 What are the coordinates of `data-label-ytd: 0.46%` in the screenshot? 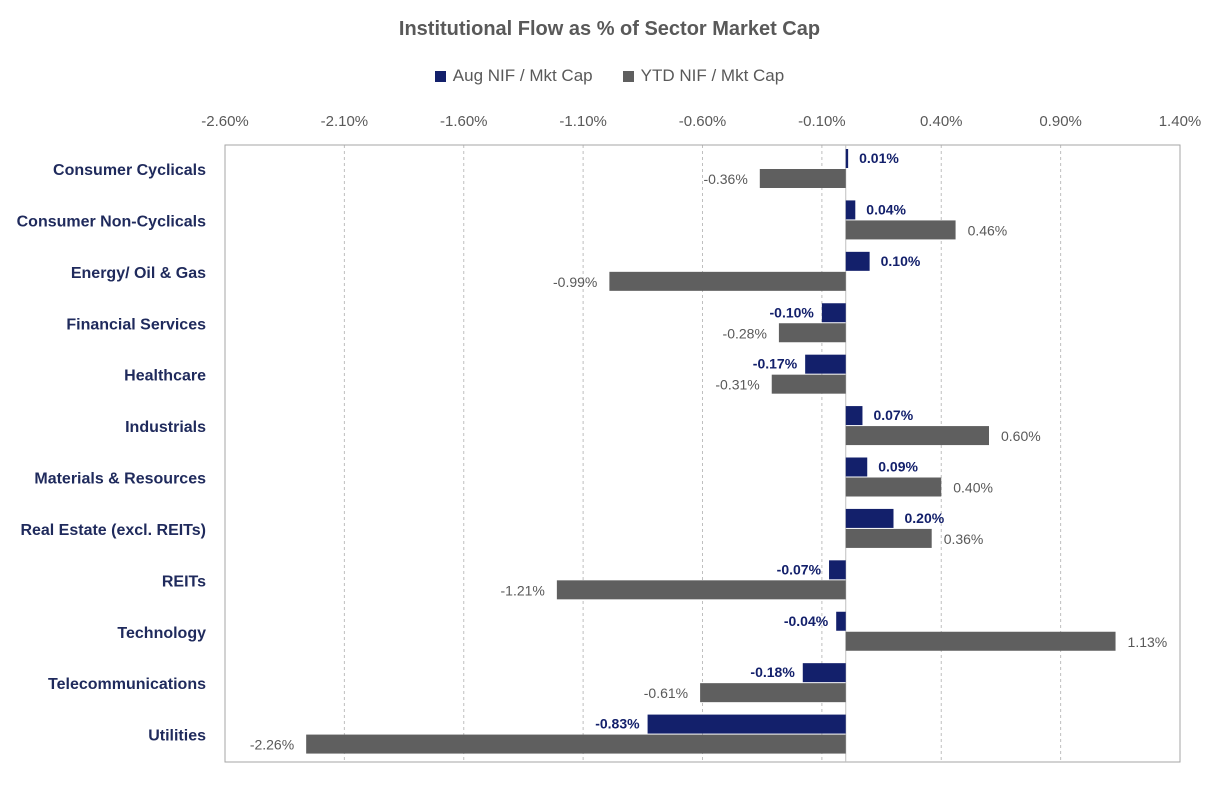 It's located at (988, 230).